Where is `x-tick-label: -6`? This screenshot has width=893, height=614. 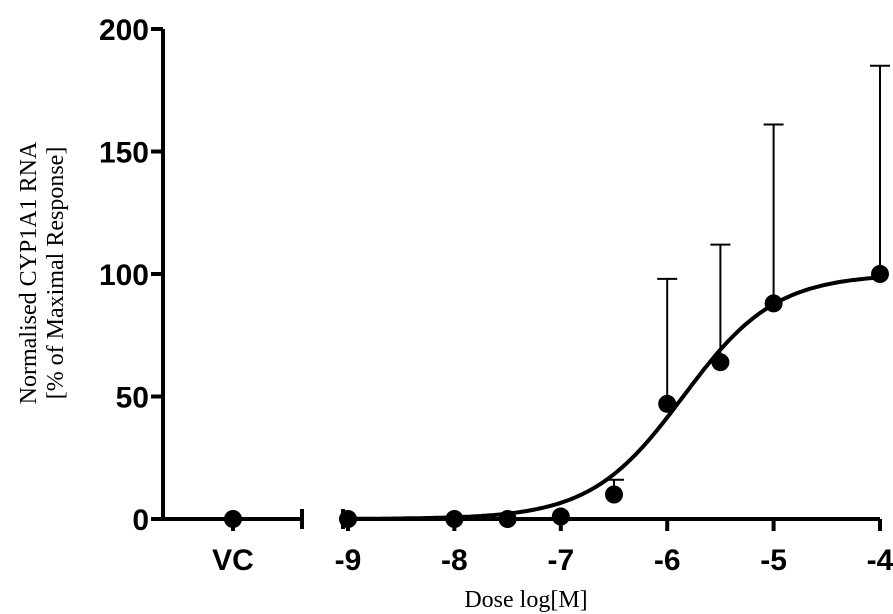
x-tick-label: -6 is located at coordinates (667, 560).